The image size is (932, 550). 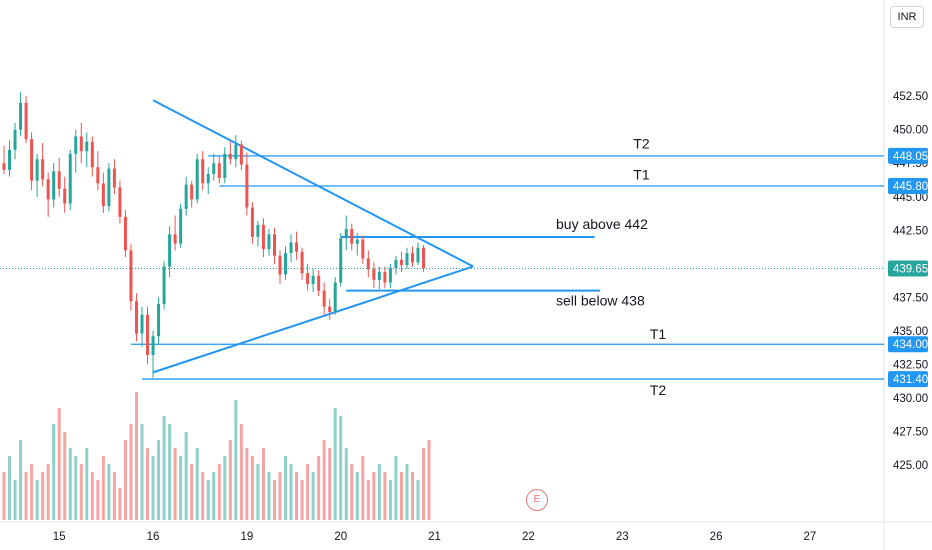 What do you see at coordinates (910, 97) in the screenshot?
I see `price-tick-label: 452.50` at bounding box center [910, 97].